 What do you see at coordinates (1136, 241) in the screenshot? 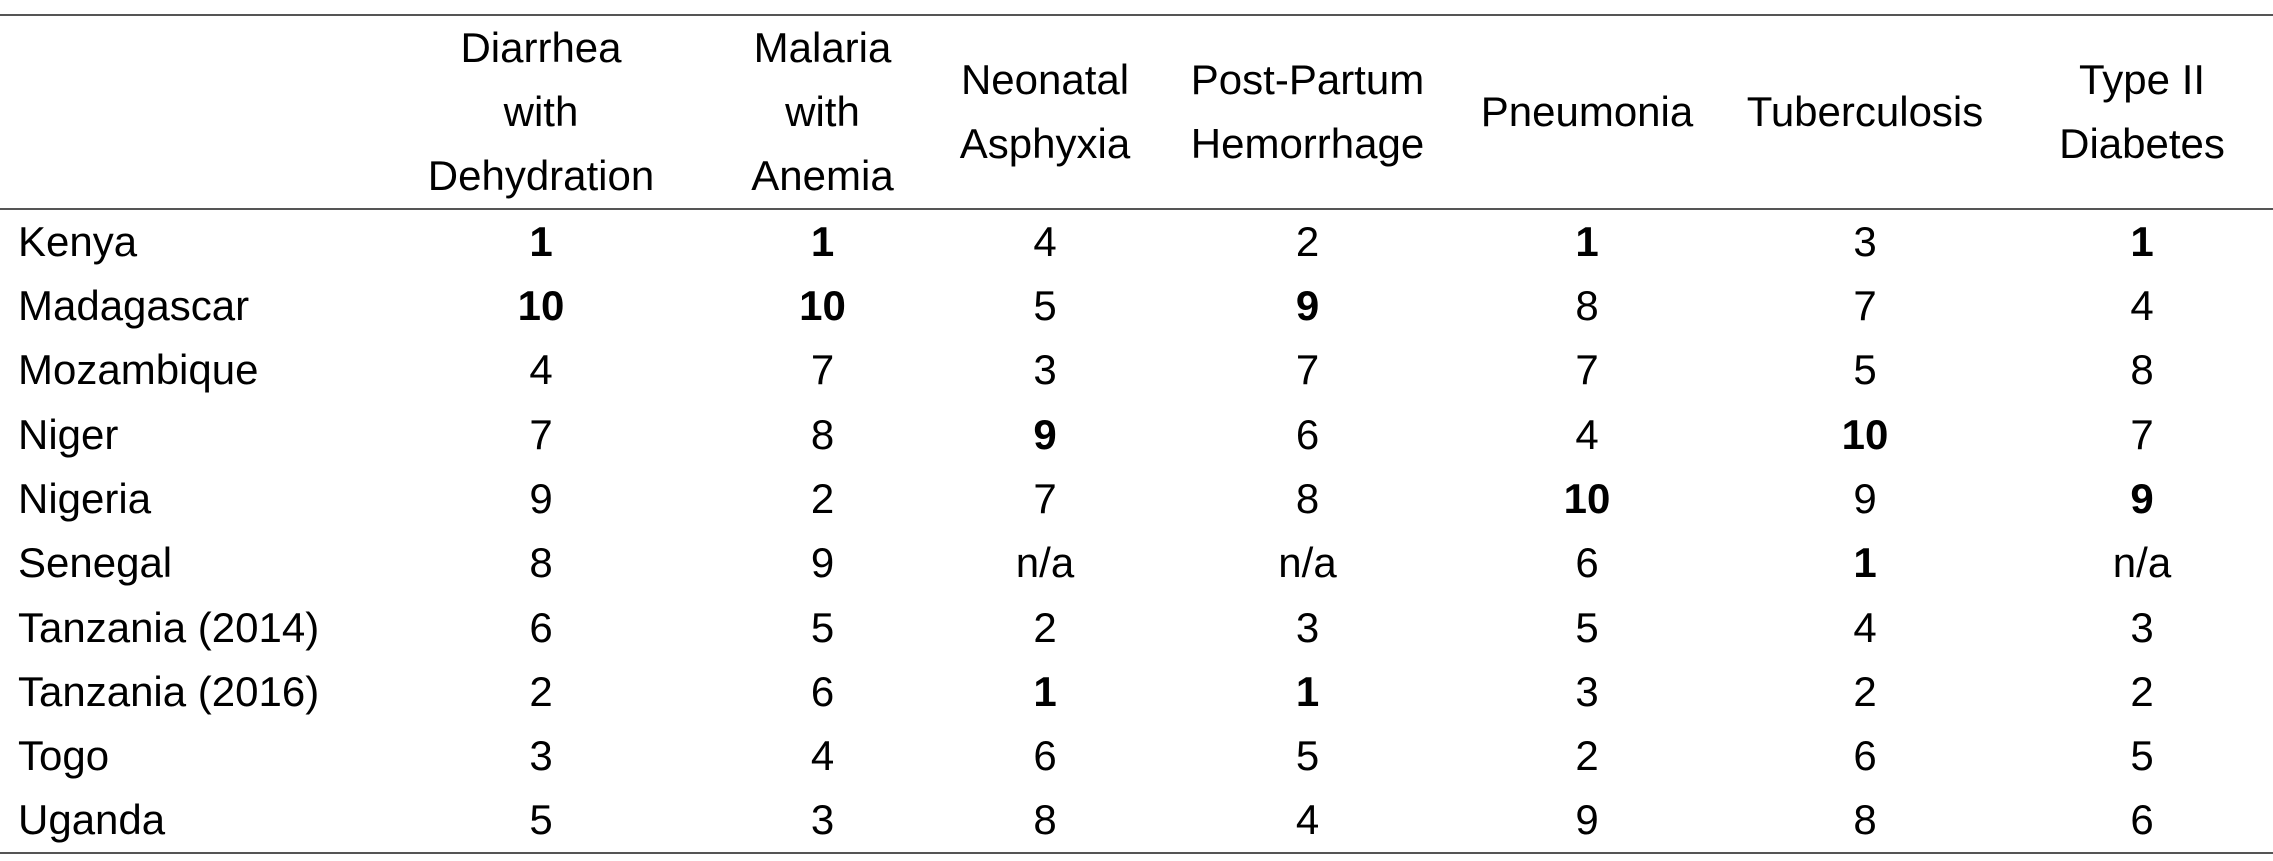
I see `table-row: Kenya 1 1 4 2 1 3 1` at bounding box center [1136, 241].